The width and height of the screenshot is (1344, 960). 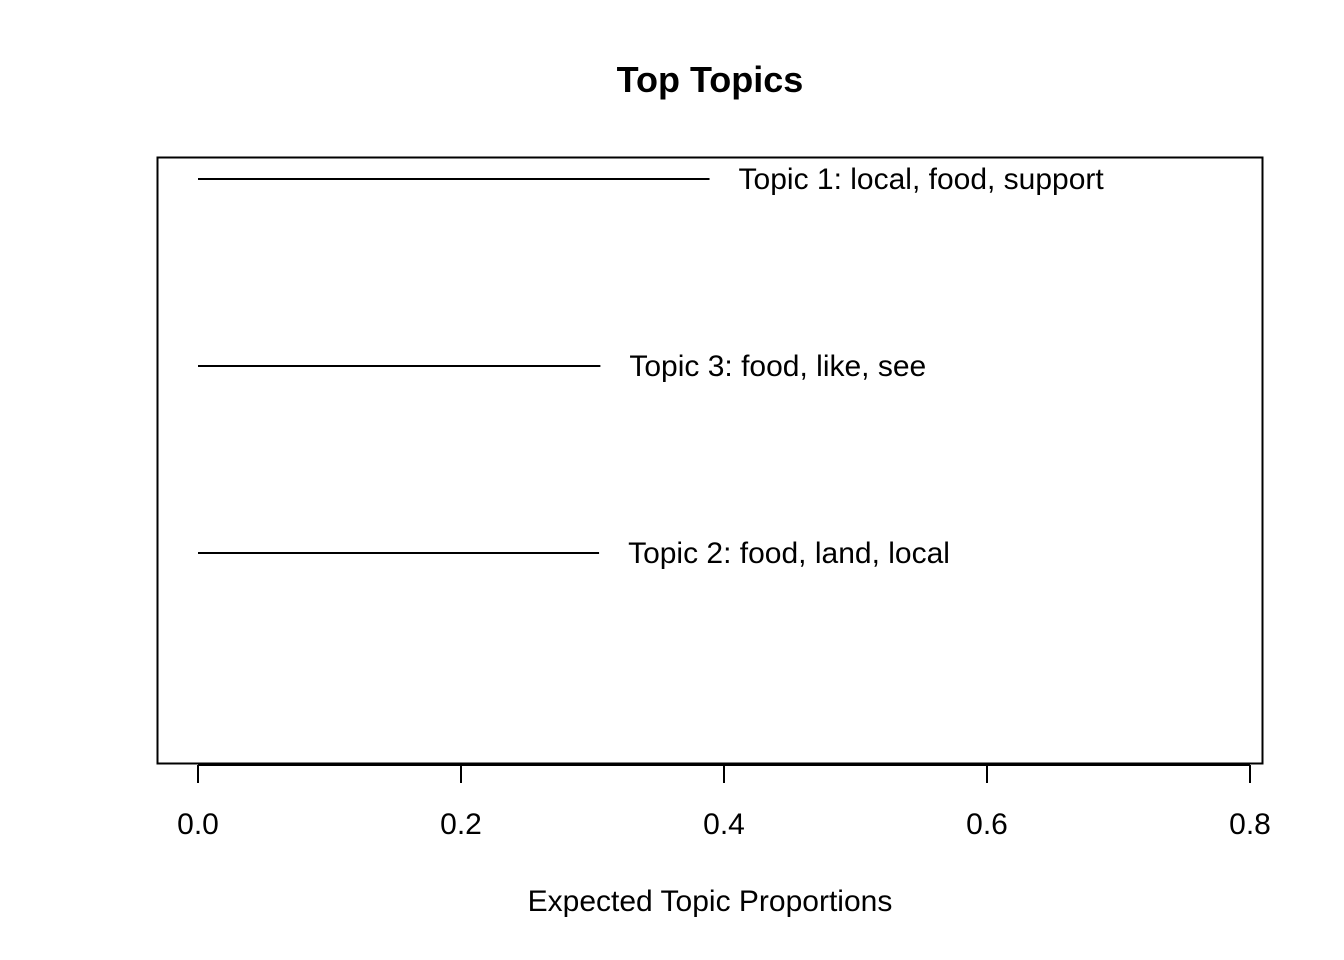 I want to click on topic-label: Topic 1: local, food, support, so click(x=922, y=179).